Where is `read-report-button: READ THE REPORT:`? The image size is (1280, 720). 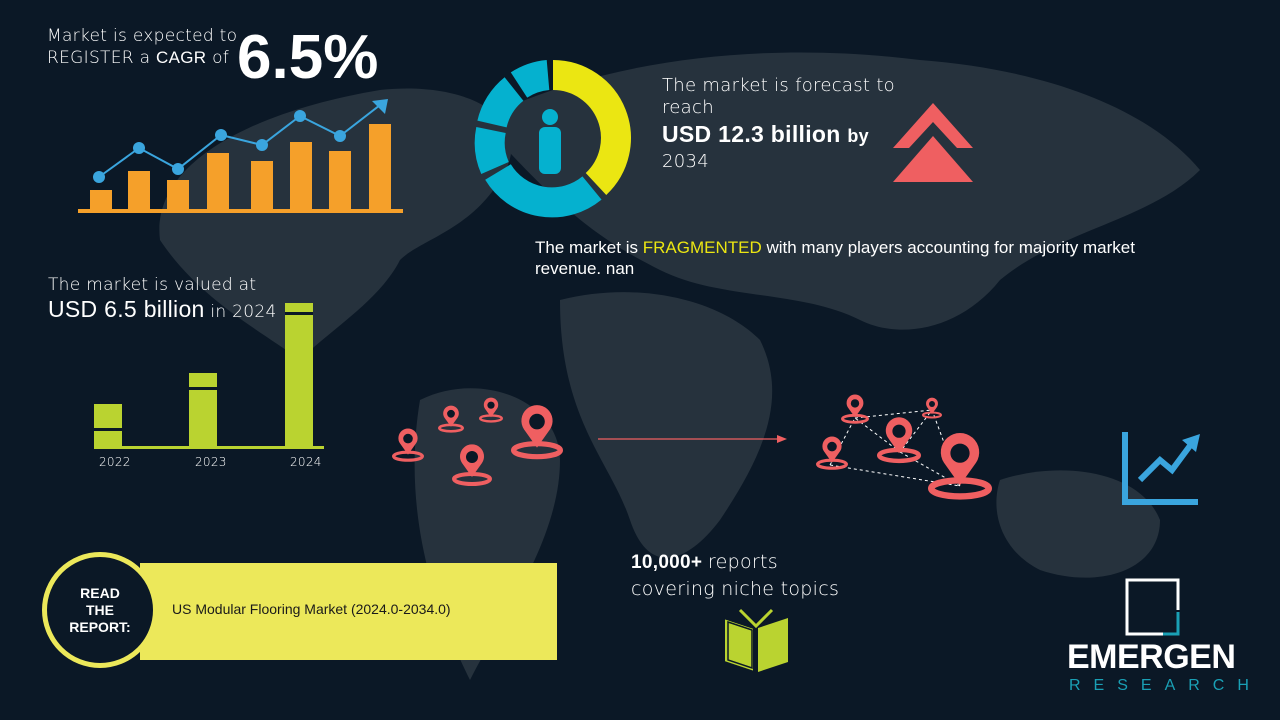
read-report-button: READ THE REPORT: is located at coordinates (100, 610).